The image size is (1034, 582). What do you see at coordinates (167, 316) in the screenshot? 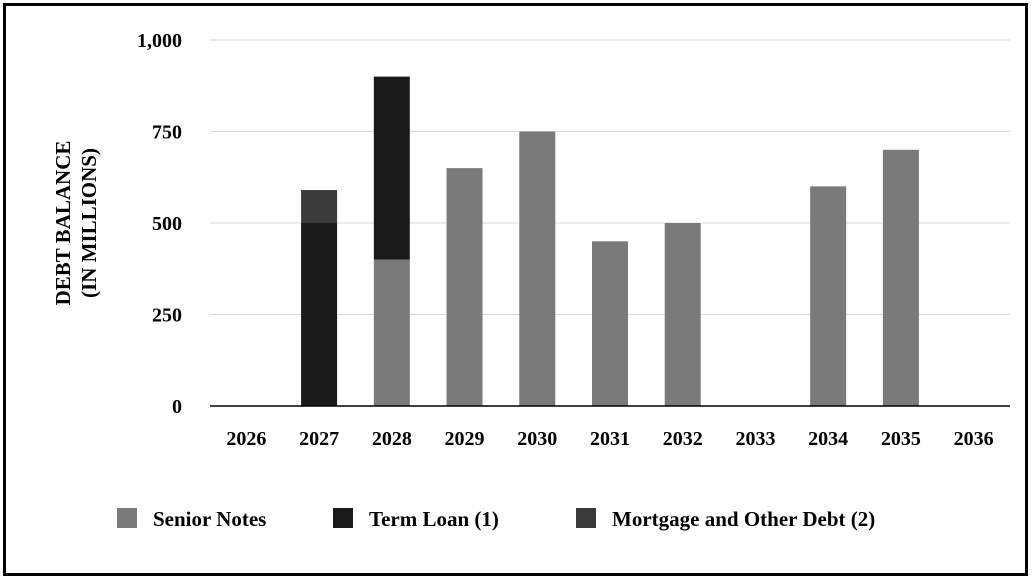
I see `y-tick-label: 250` at bounding box center [167, 316].